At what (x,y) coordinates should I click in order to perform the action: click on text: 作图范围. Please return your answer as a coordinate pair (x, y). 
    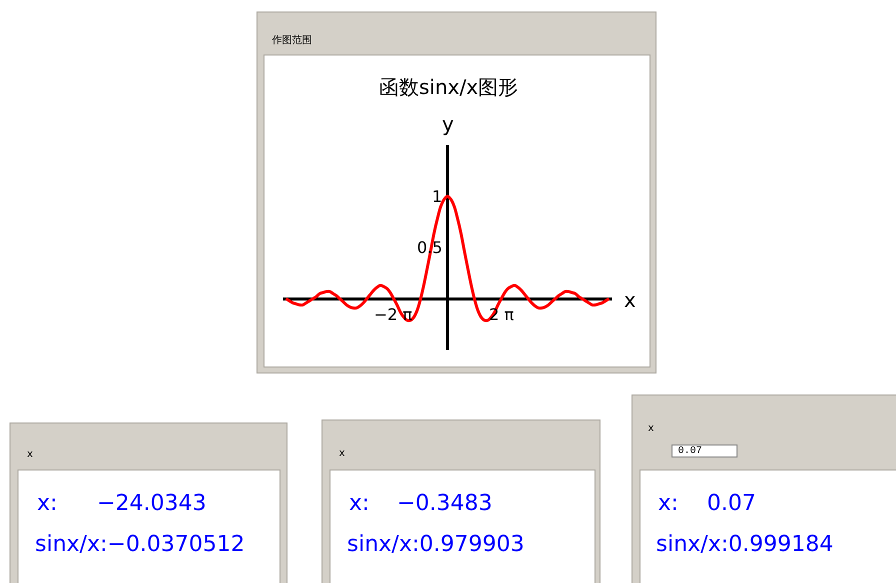
    Looking at the image, I should click on (291, 40).